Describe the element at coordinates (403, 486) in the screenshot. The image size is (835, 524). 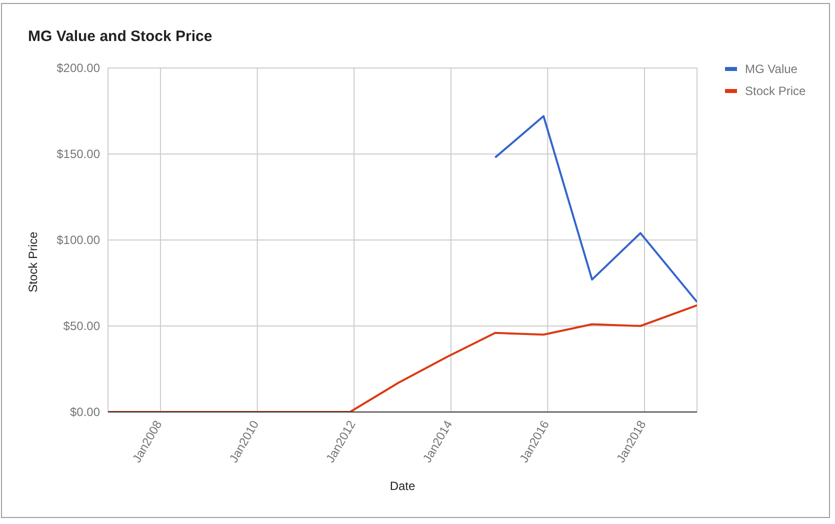
I see `x-axis-title: Date` at that location.